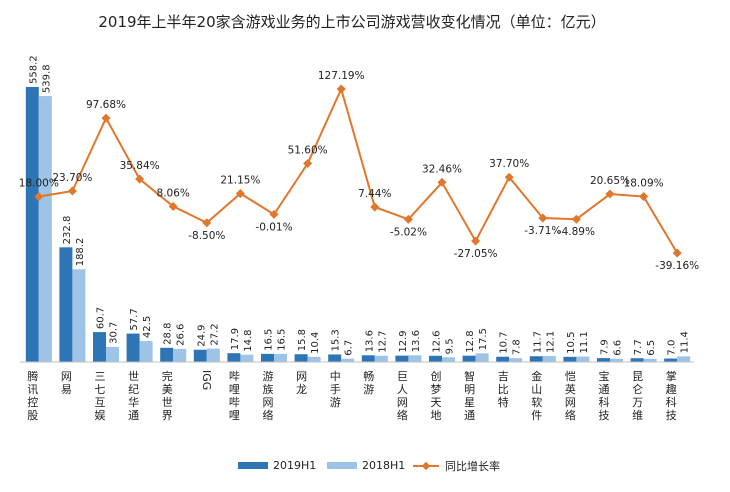 The image size is (730, 492). I want to click on growth-rate-label: 97.68%, so click(106, 105).